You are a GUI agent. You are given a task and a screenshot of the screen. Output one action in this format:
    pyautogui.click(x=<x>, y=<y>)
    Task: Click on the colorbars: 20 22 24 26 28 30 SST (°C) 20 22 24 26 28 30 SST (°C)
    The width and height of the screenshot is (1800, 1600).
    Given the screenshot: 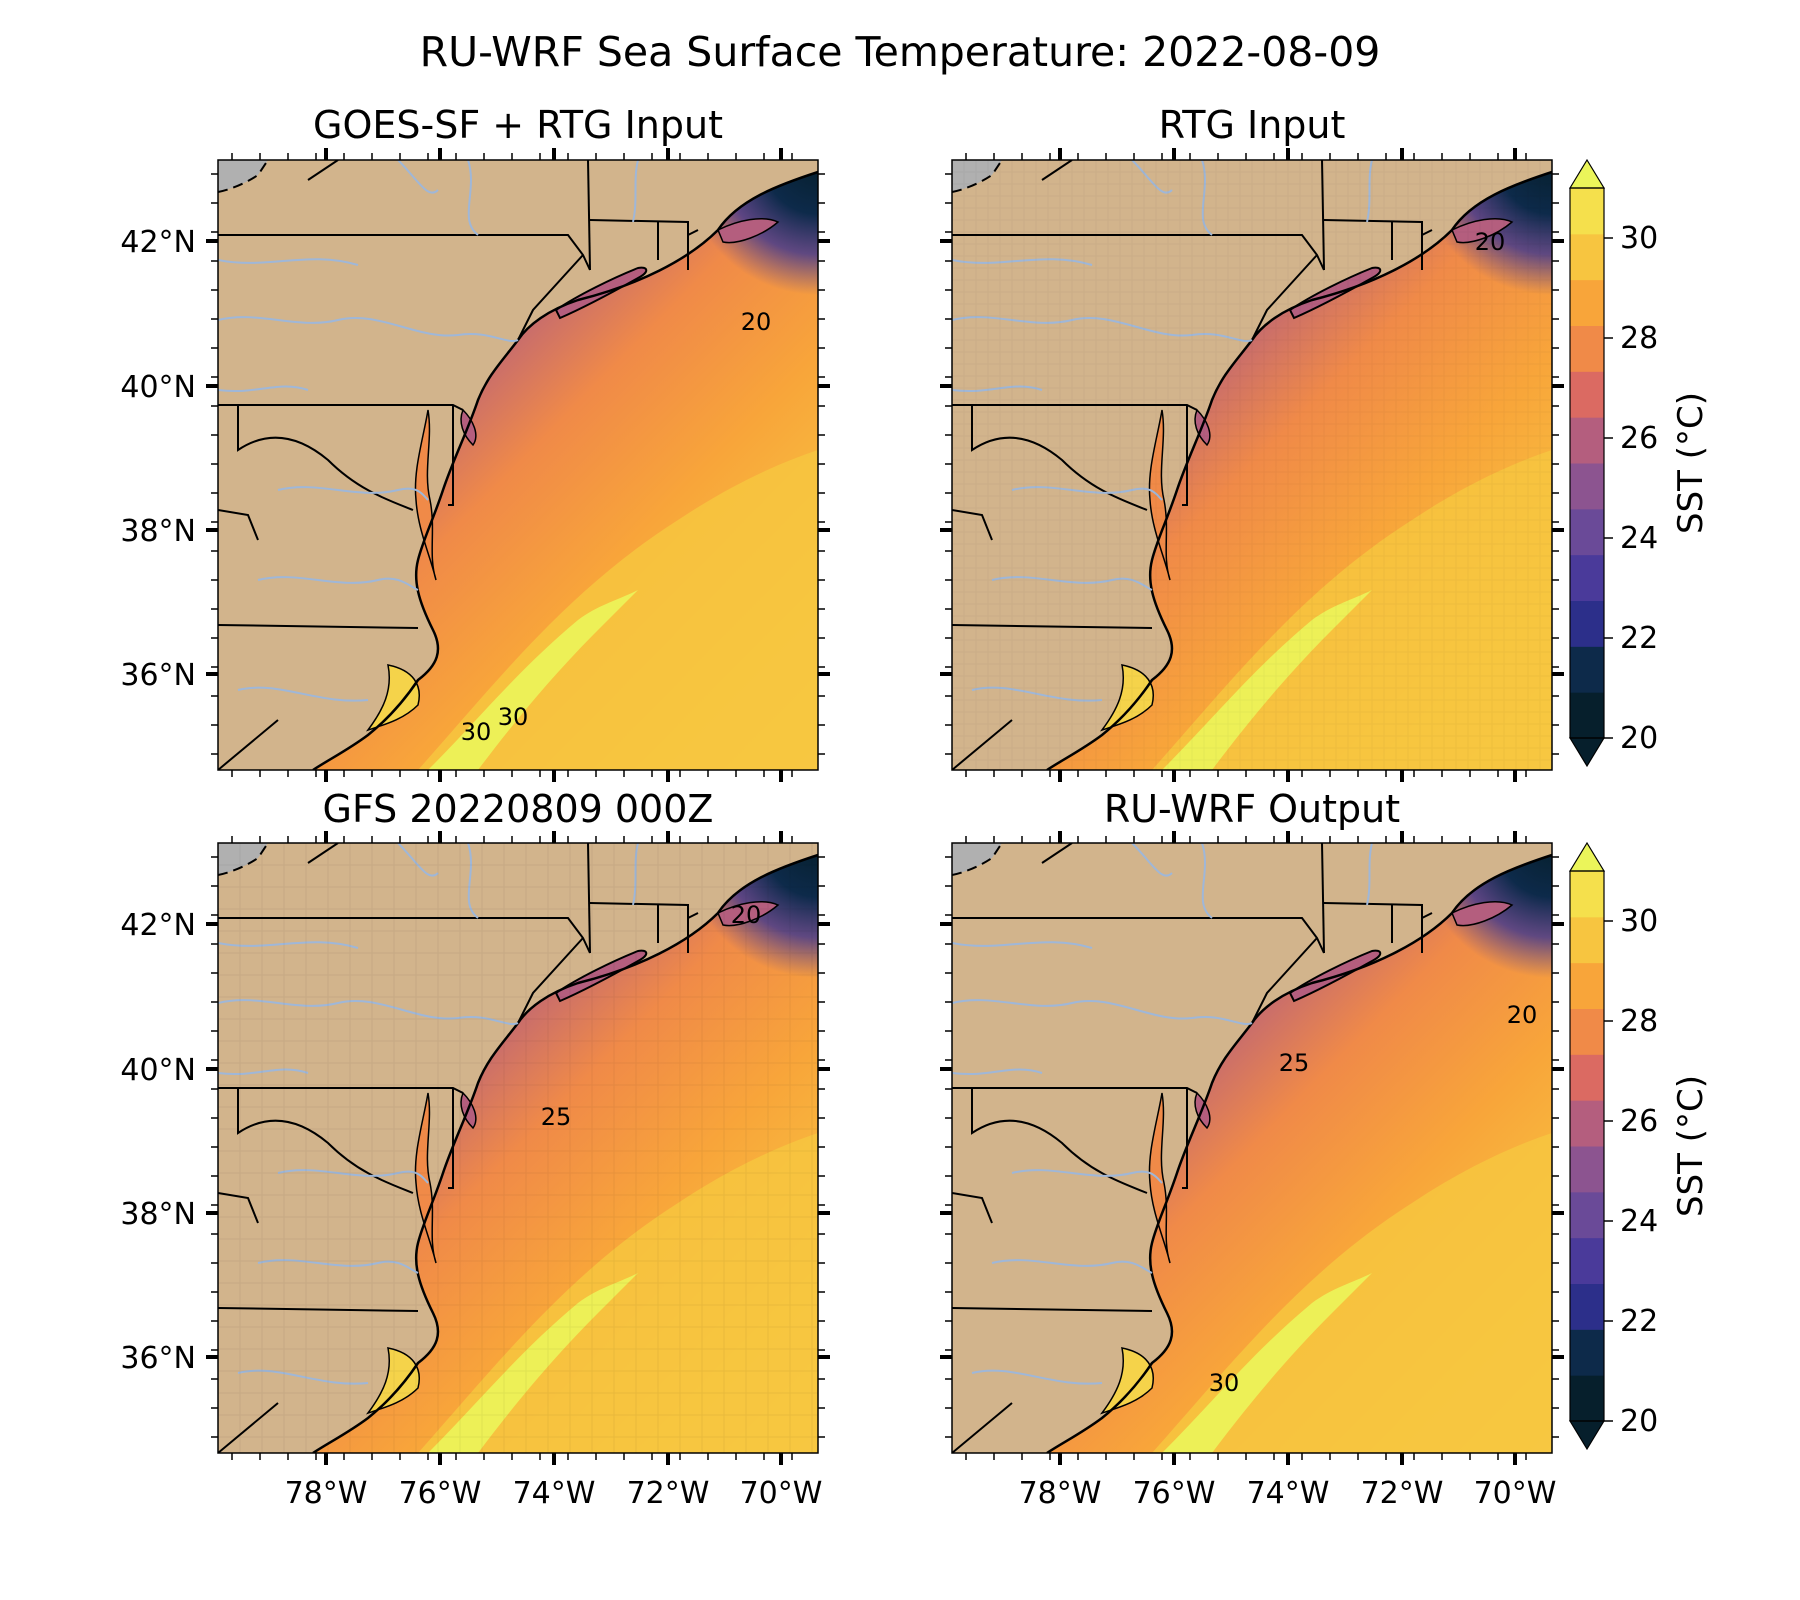 What is the action you would take?
    pyautogui.click(x=1639, y=804)
    